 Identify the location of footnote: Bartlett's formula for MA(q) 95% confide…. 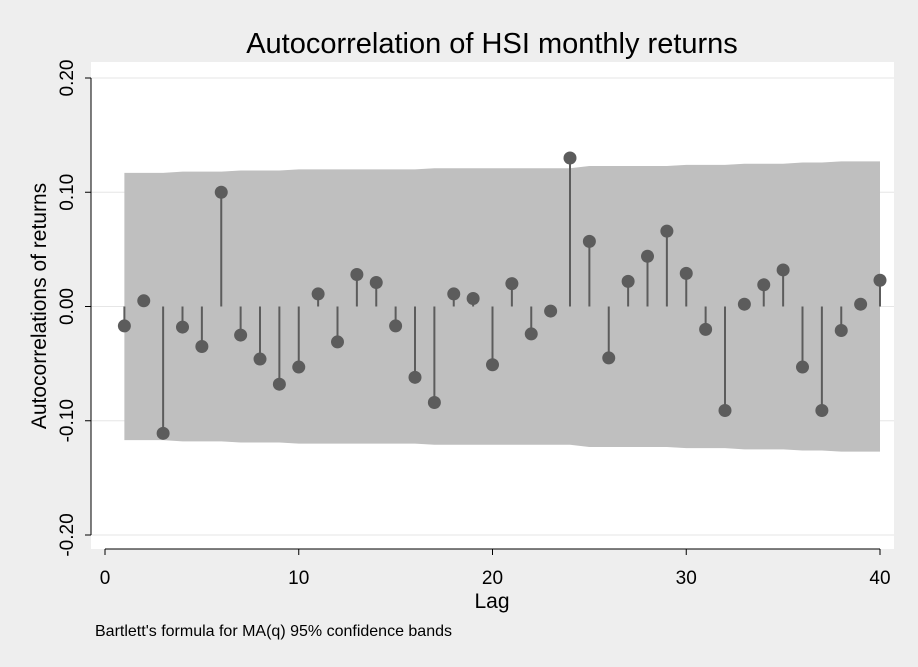
(273, 631).